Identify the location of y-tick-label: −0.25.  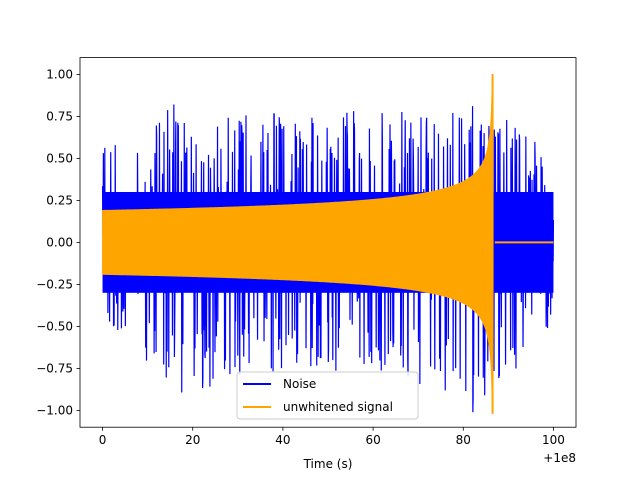
(54, 285).